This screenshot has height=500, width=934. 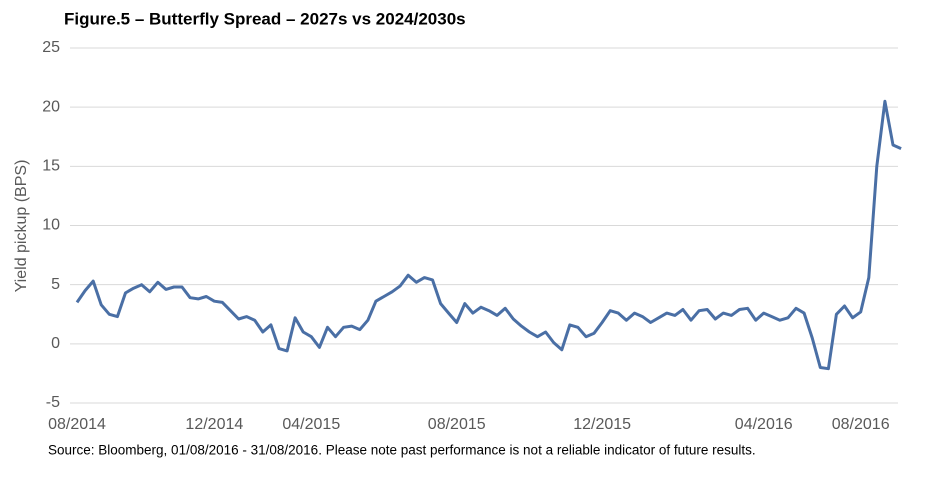 I want to click on x-tick-label: 04/2015, so click(x=311, y=424).